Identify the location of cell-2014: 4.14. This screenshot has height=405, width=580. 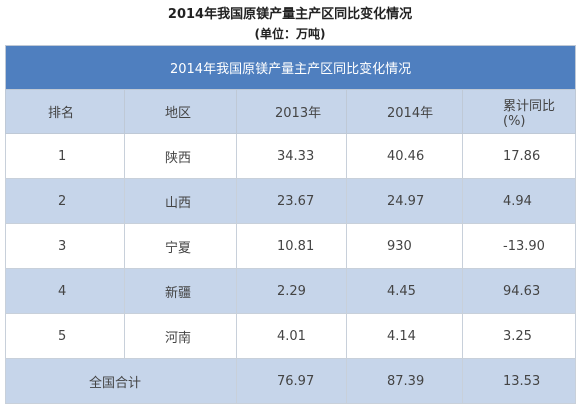
(404, 336).